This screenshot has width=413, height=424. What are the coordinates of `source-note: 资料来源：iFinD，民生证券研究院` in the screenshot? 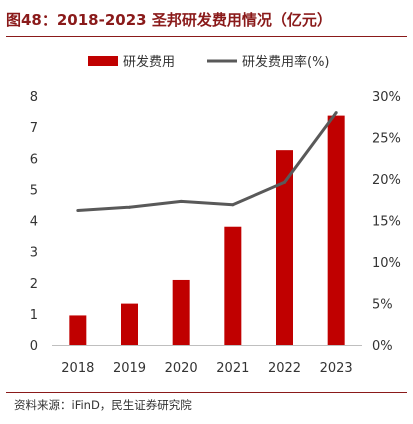 It's located at (103, 405).